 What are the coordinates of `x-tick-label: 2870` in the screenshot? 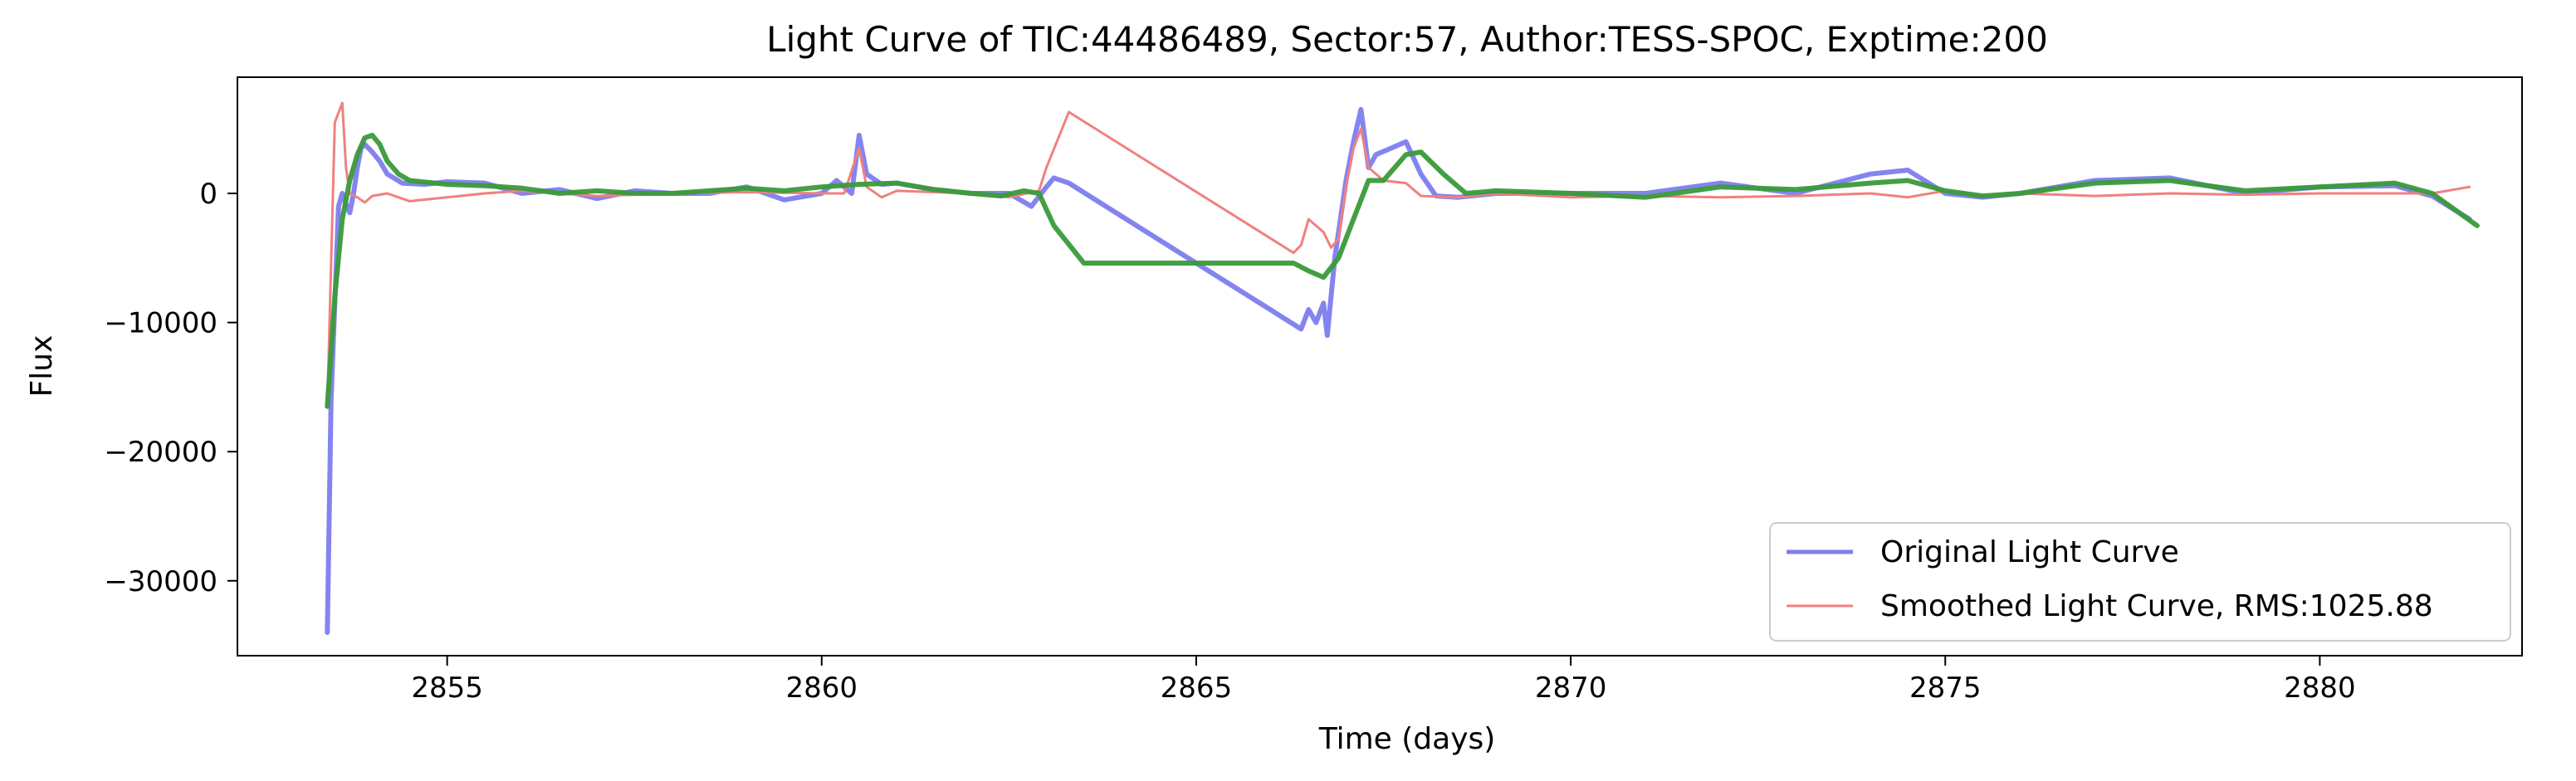 It's located at (1571, 688).